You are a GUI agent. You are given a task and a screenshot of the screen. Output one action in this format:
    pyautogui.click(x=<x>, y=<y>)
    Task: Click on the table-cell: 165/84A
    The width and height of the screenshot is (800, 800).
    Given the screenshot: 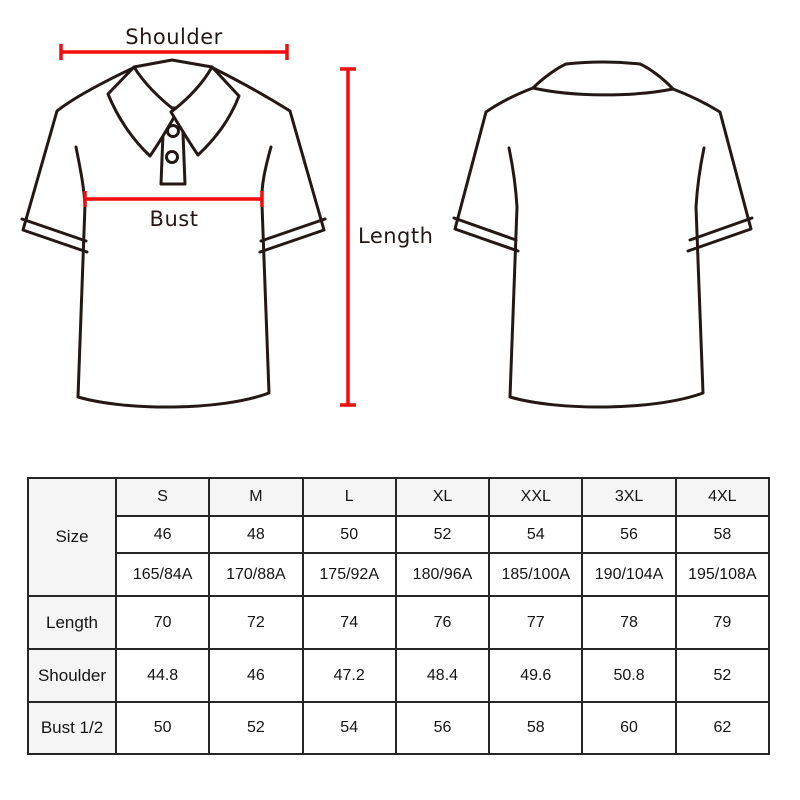 What is the action you would take?
    pyautogui.click(x=162, y=574)
    